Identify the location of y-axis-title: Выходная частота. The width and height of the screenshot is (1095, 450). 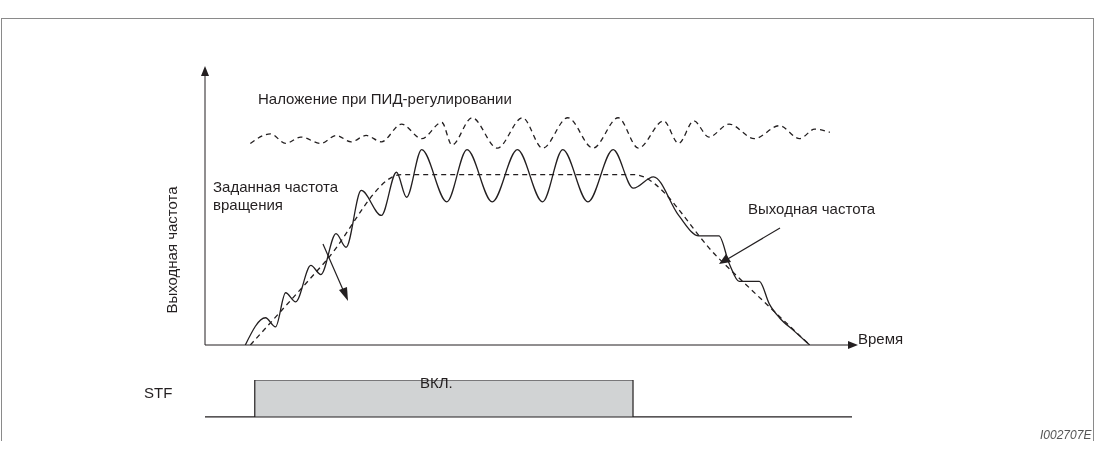
(171, 250).